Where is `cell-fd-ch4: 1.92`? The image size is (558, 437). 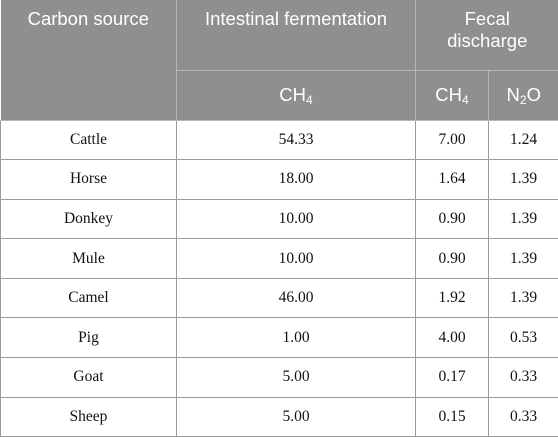 cell-fd-ch4: 1.92 is located at coordinates (452, 298).